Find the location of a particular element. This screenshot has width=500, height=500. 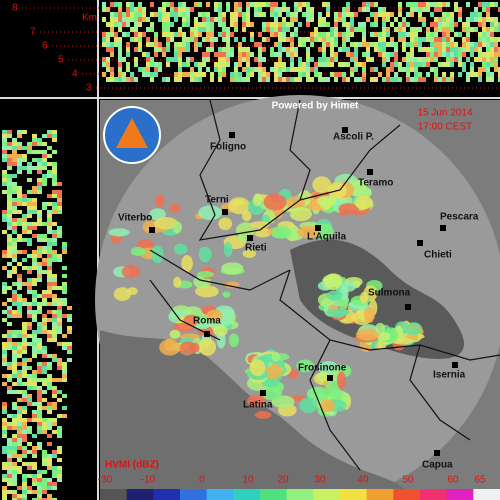

legend-tick: -10 is located at coordinates (148, 480).